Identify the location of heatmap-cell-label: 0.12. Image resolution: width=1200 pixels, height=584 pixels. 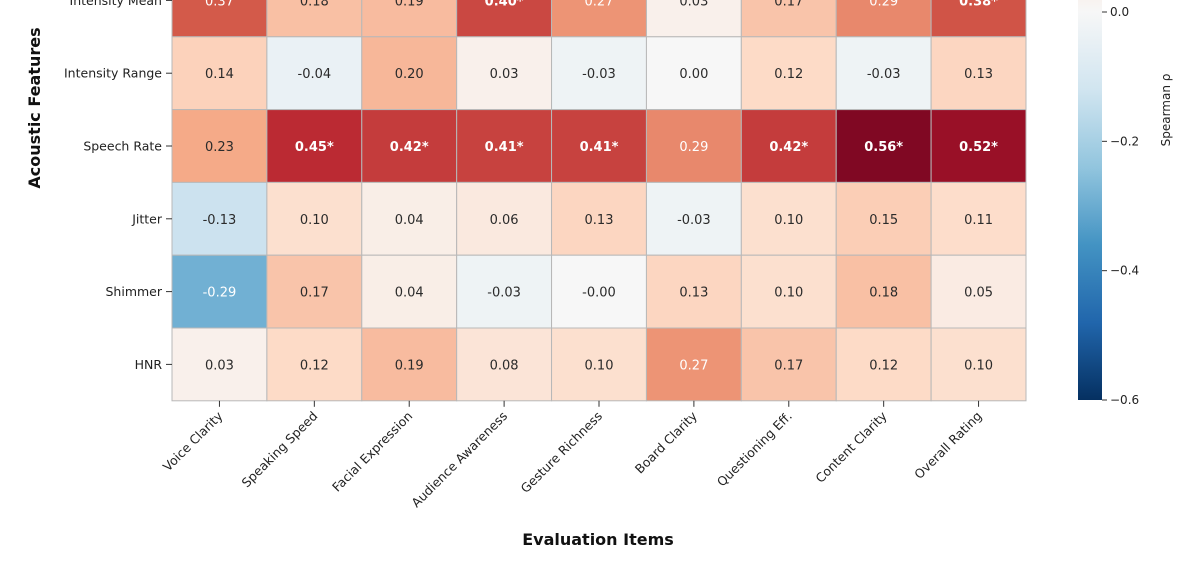
(883, 365).